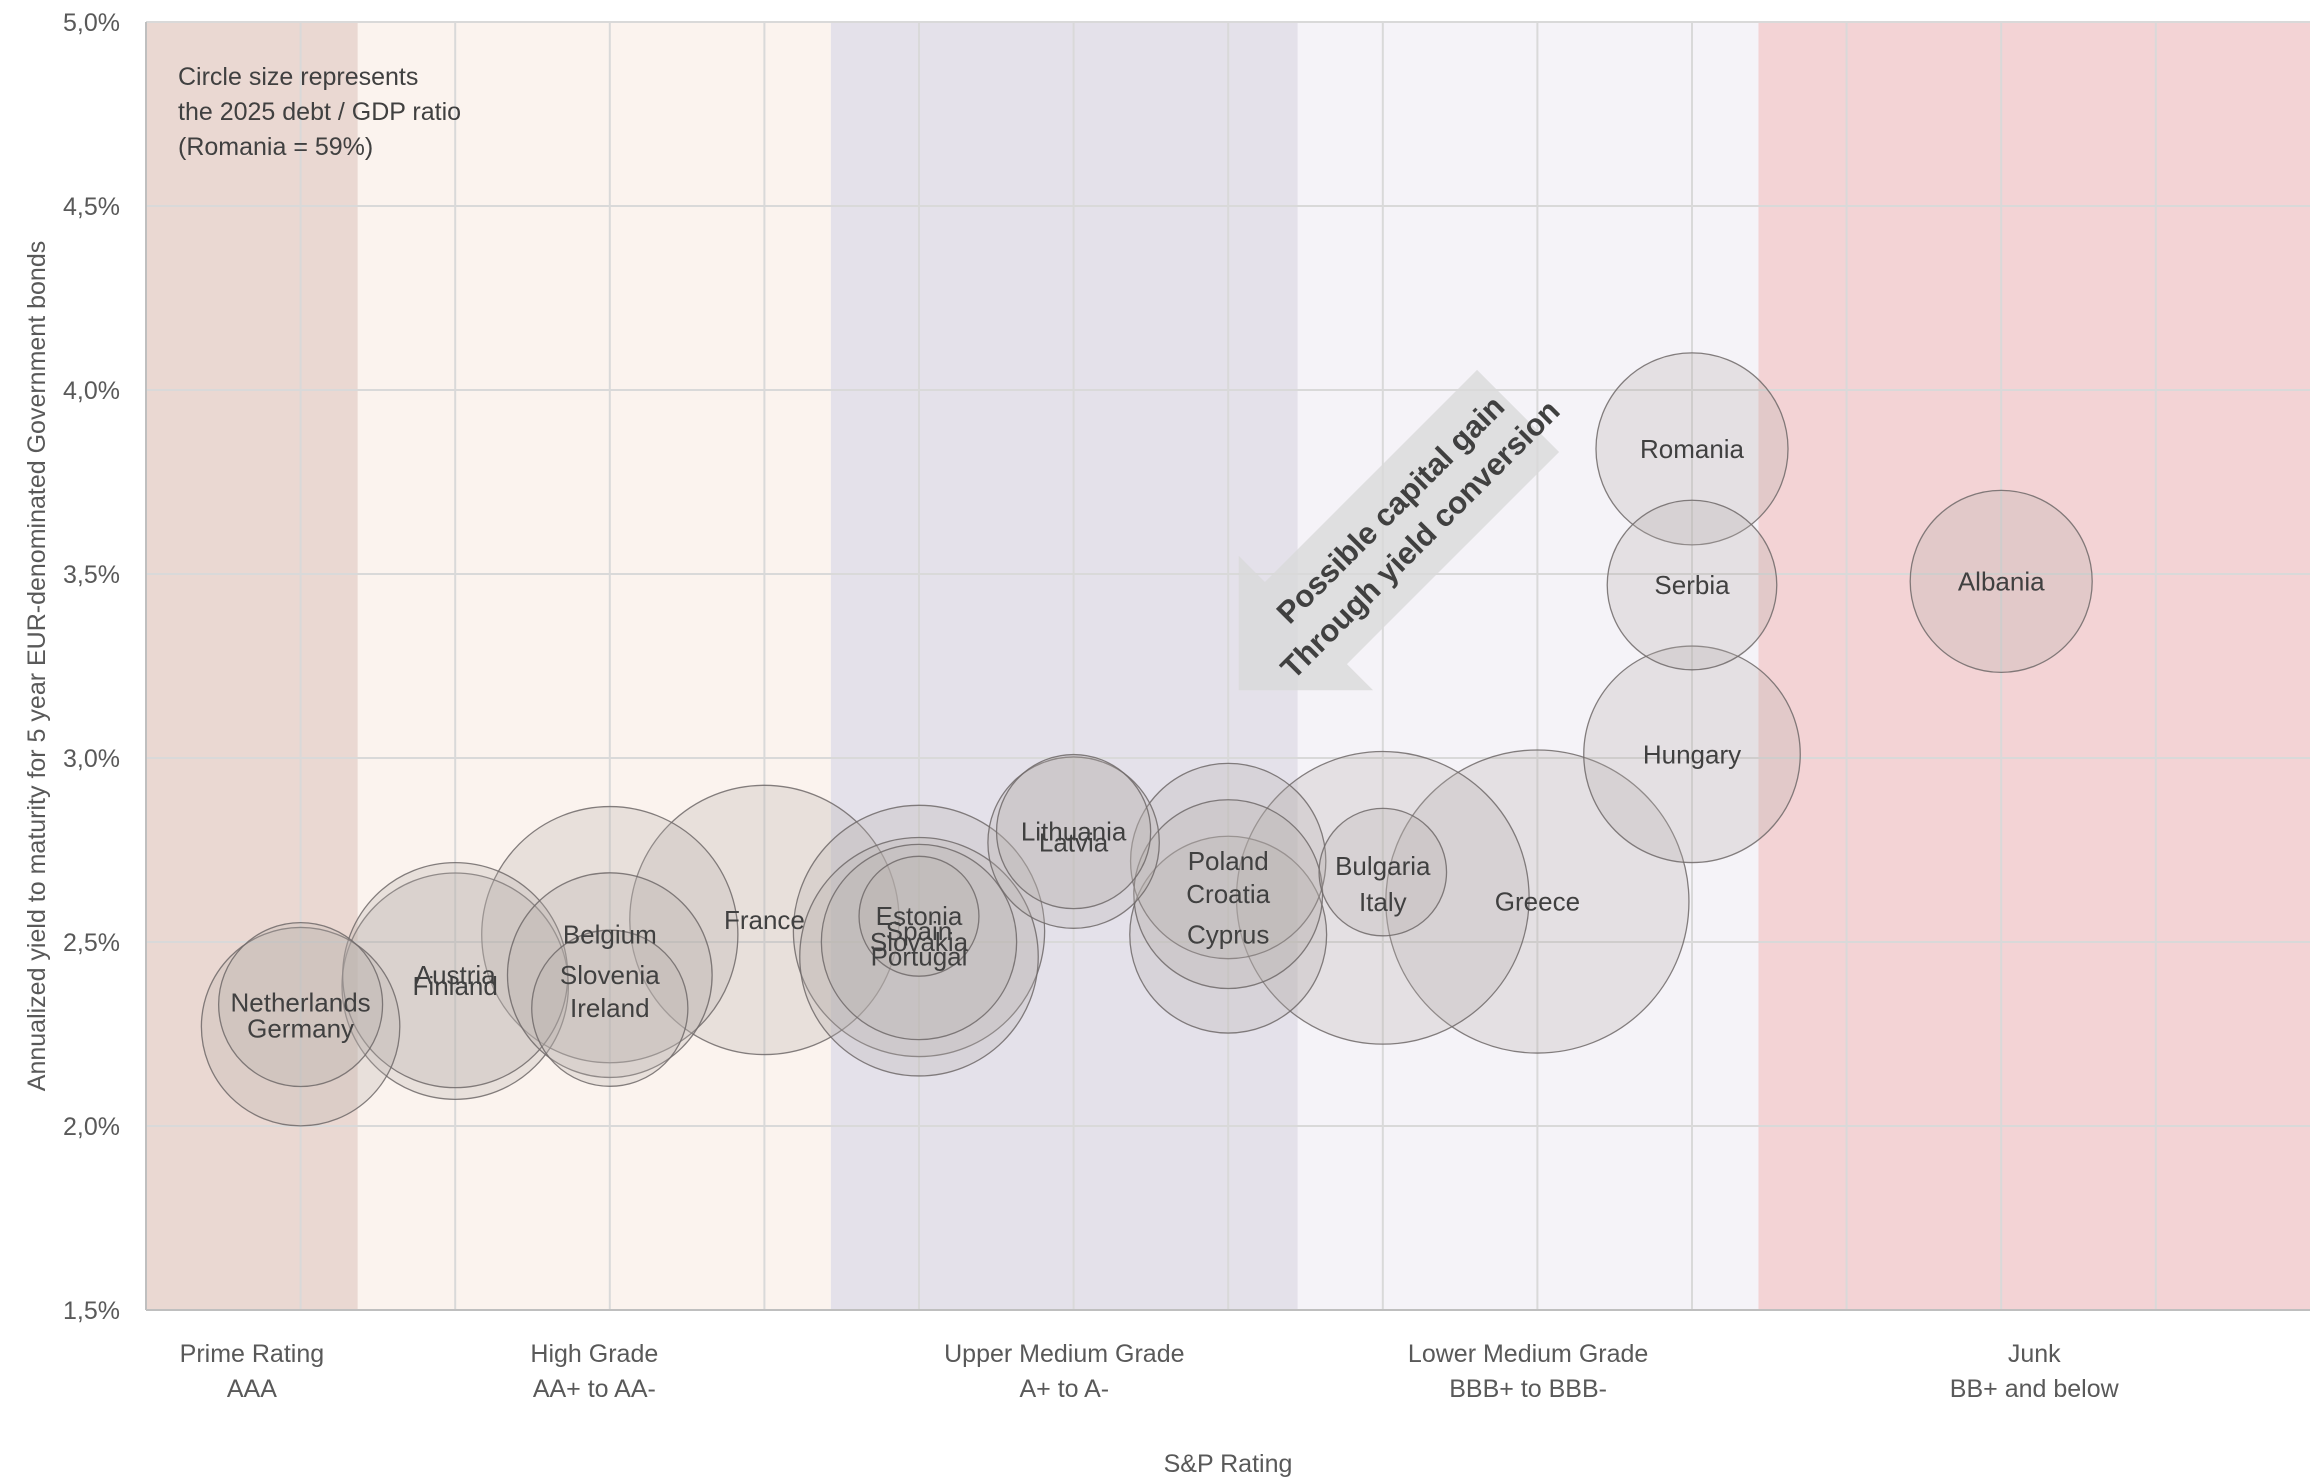 The height and width of the screenshot is (1483, 2318). Describe the element at coordinates (2035, 1389) in the screenshot. I see `band-sublabel-4: BB+ and below` at that location.